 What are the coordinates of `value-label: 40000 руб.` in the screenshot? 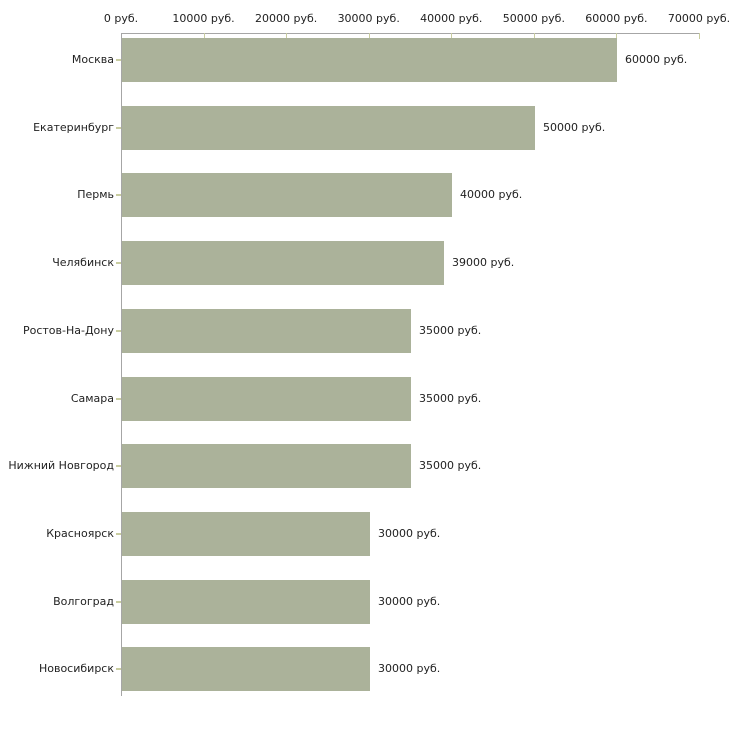 It's located at (491, 194).